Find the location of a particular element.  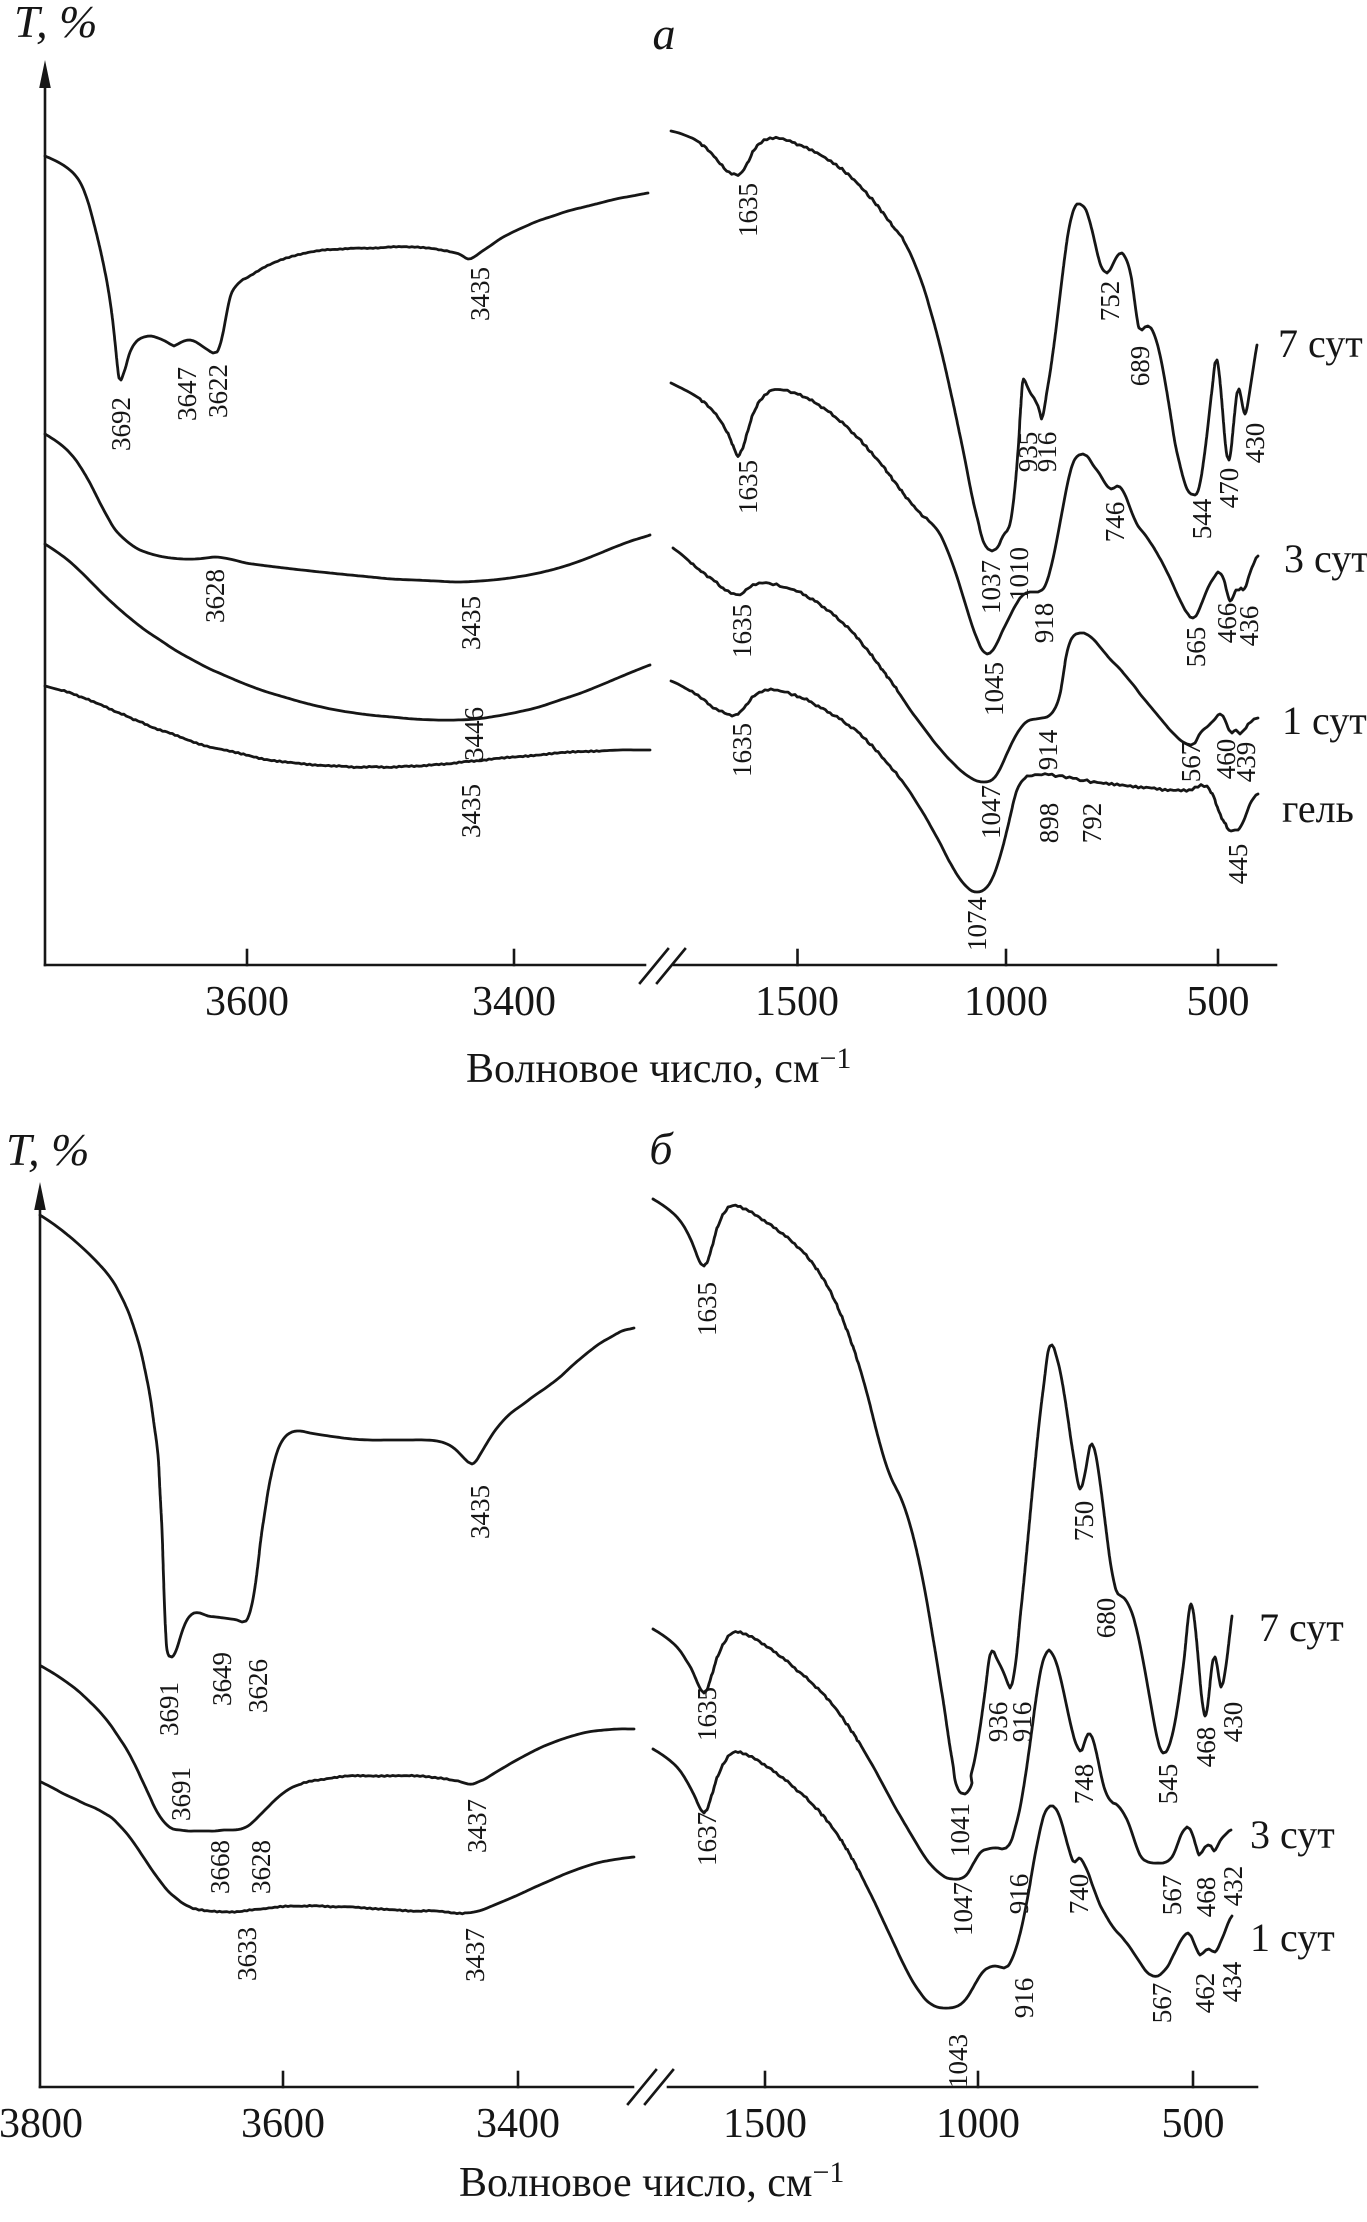

svg-text: 1637 is located at coordinates (707, 1839).